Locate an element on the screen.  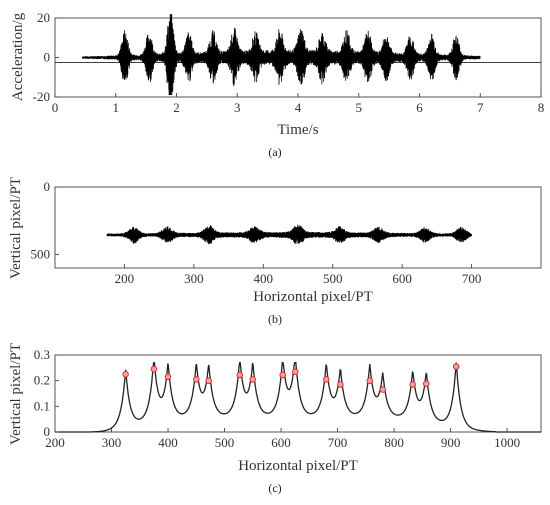
y-tick-label: 0.2 is located at coordinates (42, 380).